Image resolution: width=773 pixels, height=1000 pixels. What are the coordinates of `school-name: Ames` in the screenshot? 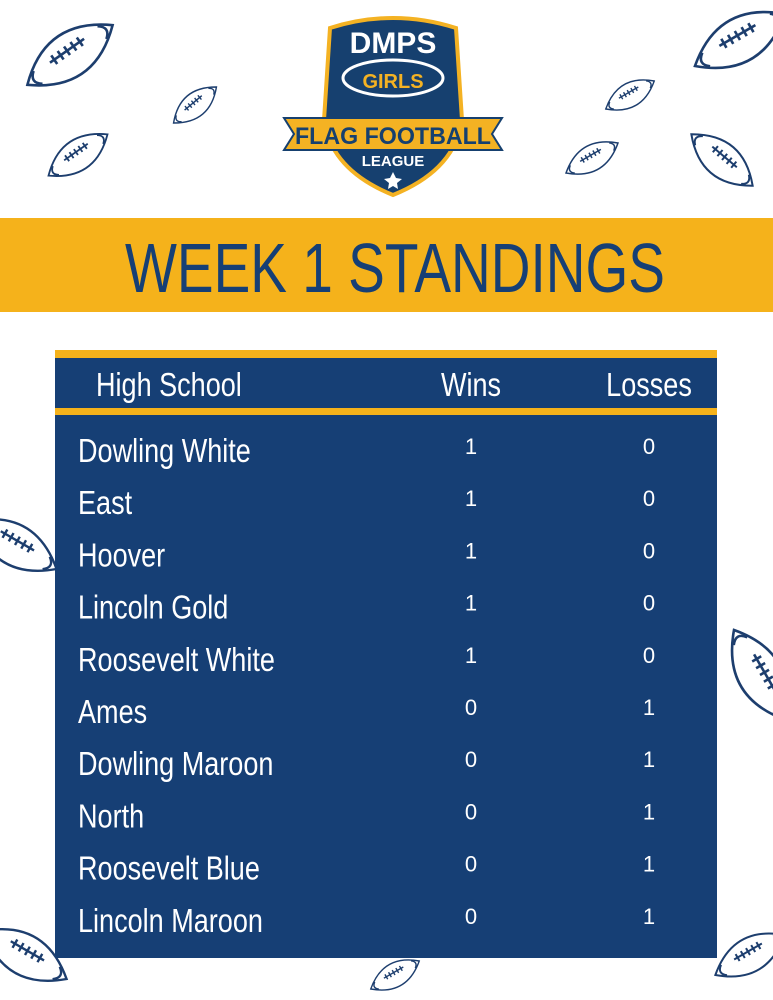 It's located at (112, 713).